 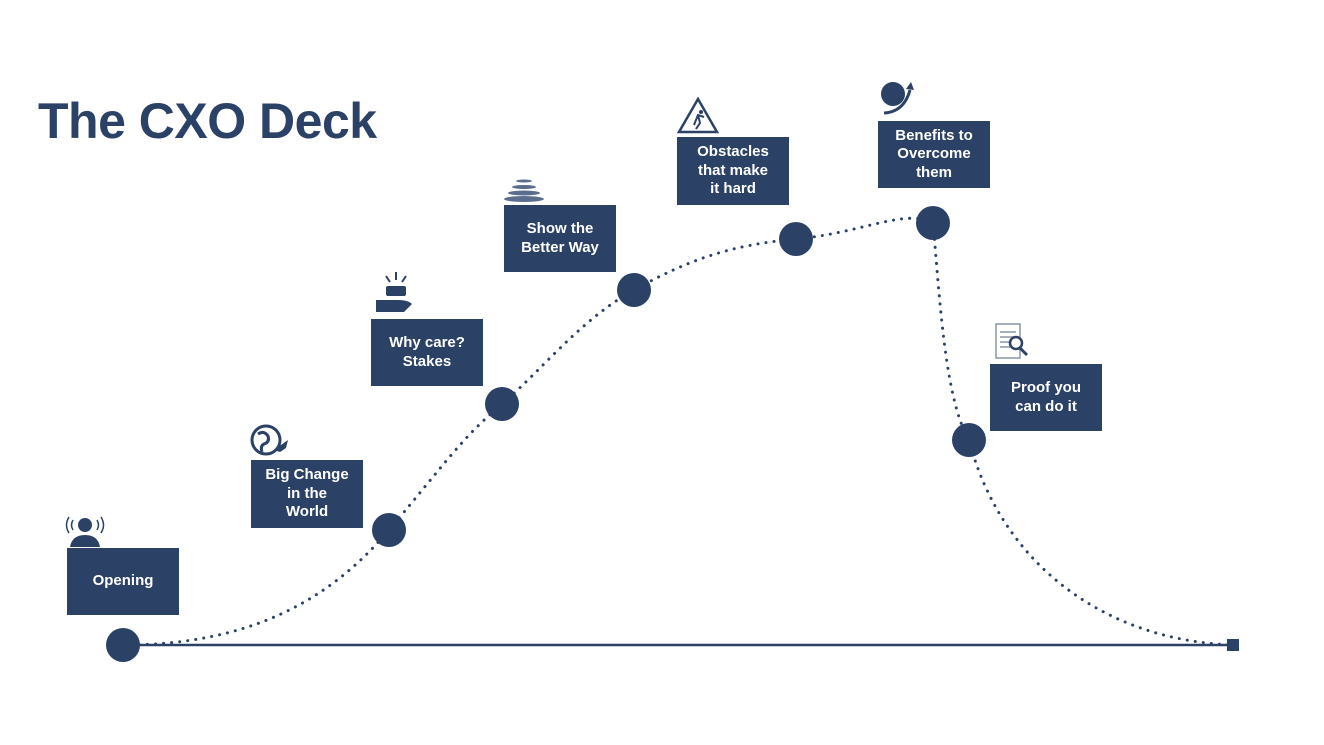 What do you see at coordinates (634, 290) in the screenshot?
I see `stage-dot-better-way` at bounding box center [634, 290].